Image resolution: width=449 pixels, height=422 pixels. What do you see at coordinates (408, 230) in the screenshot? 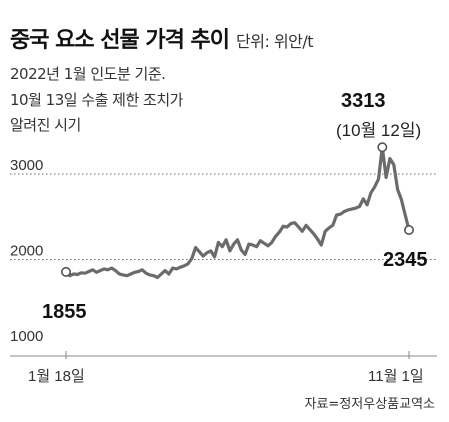
I see `end-point-marker` at bounding box center [408, 230].